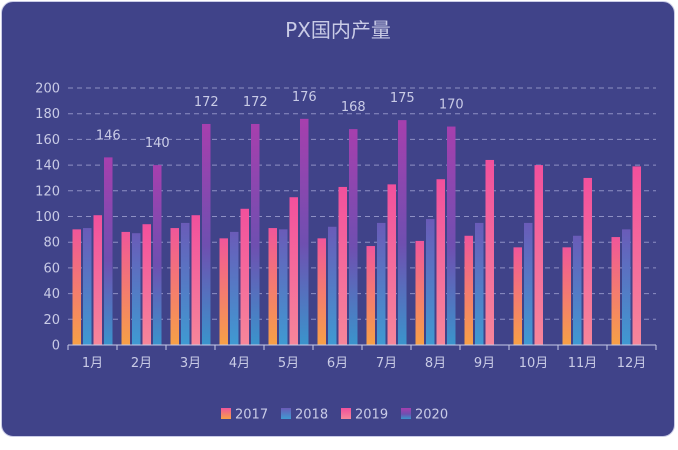 This screenshot has width=678, height=450. I want to click on y-tick-label: 20, so click(51, 320).